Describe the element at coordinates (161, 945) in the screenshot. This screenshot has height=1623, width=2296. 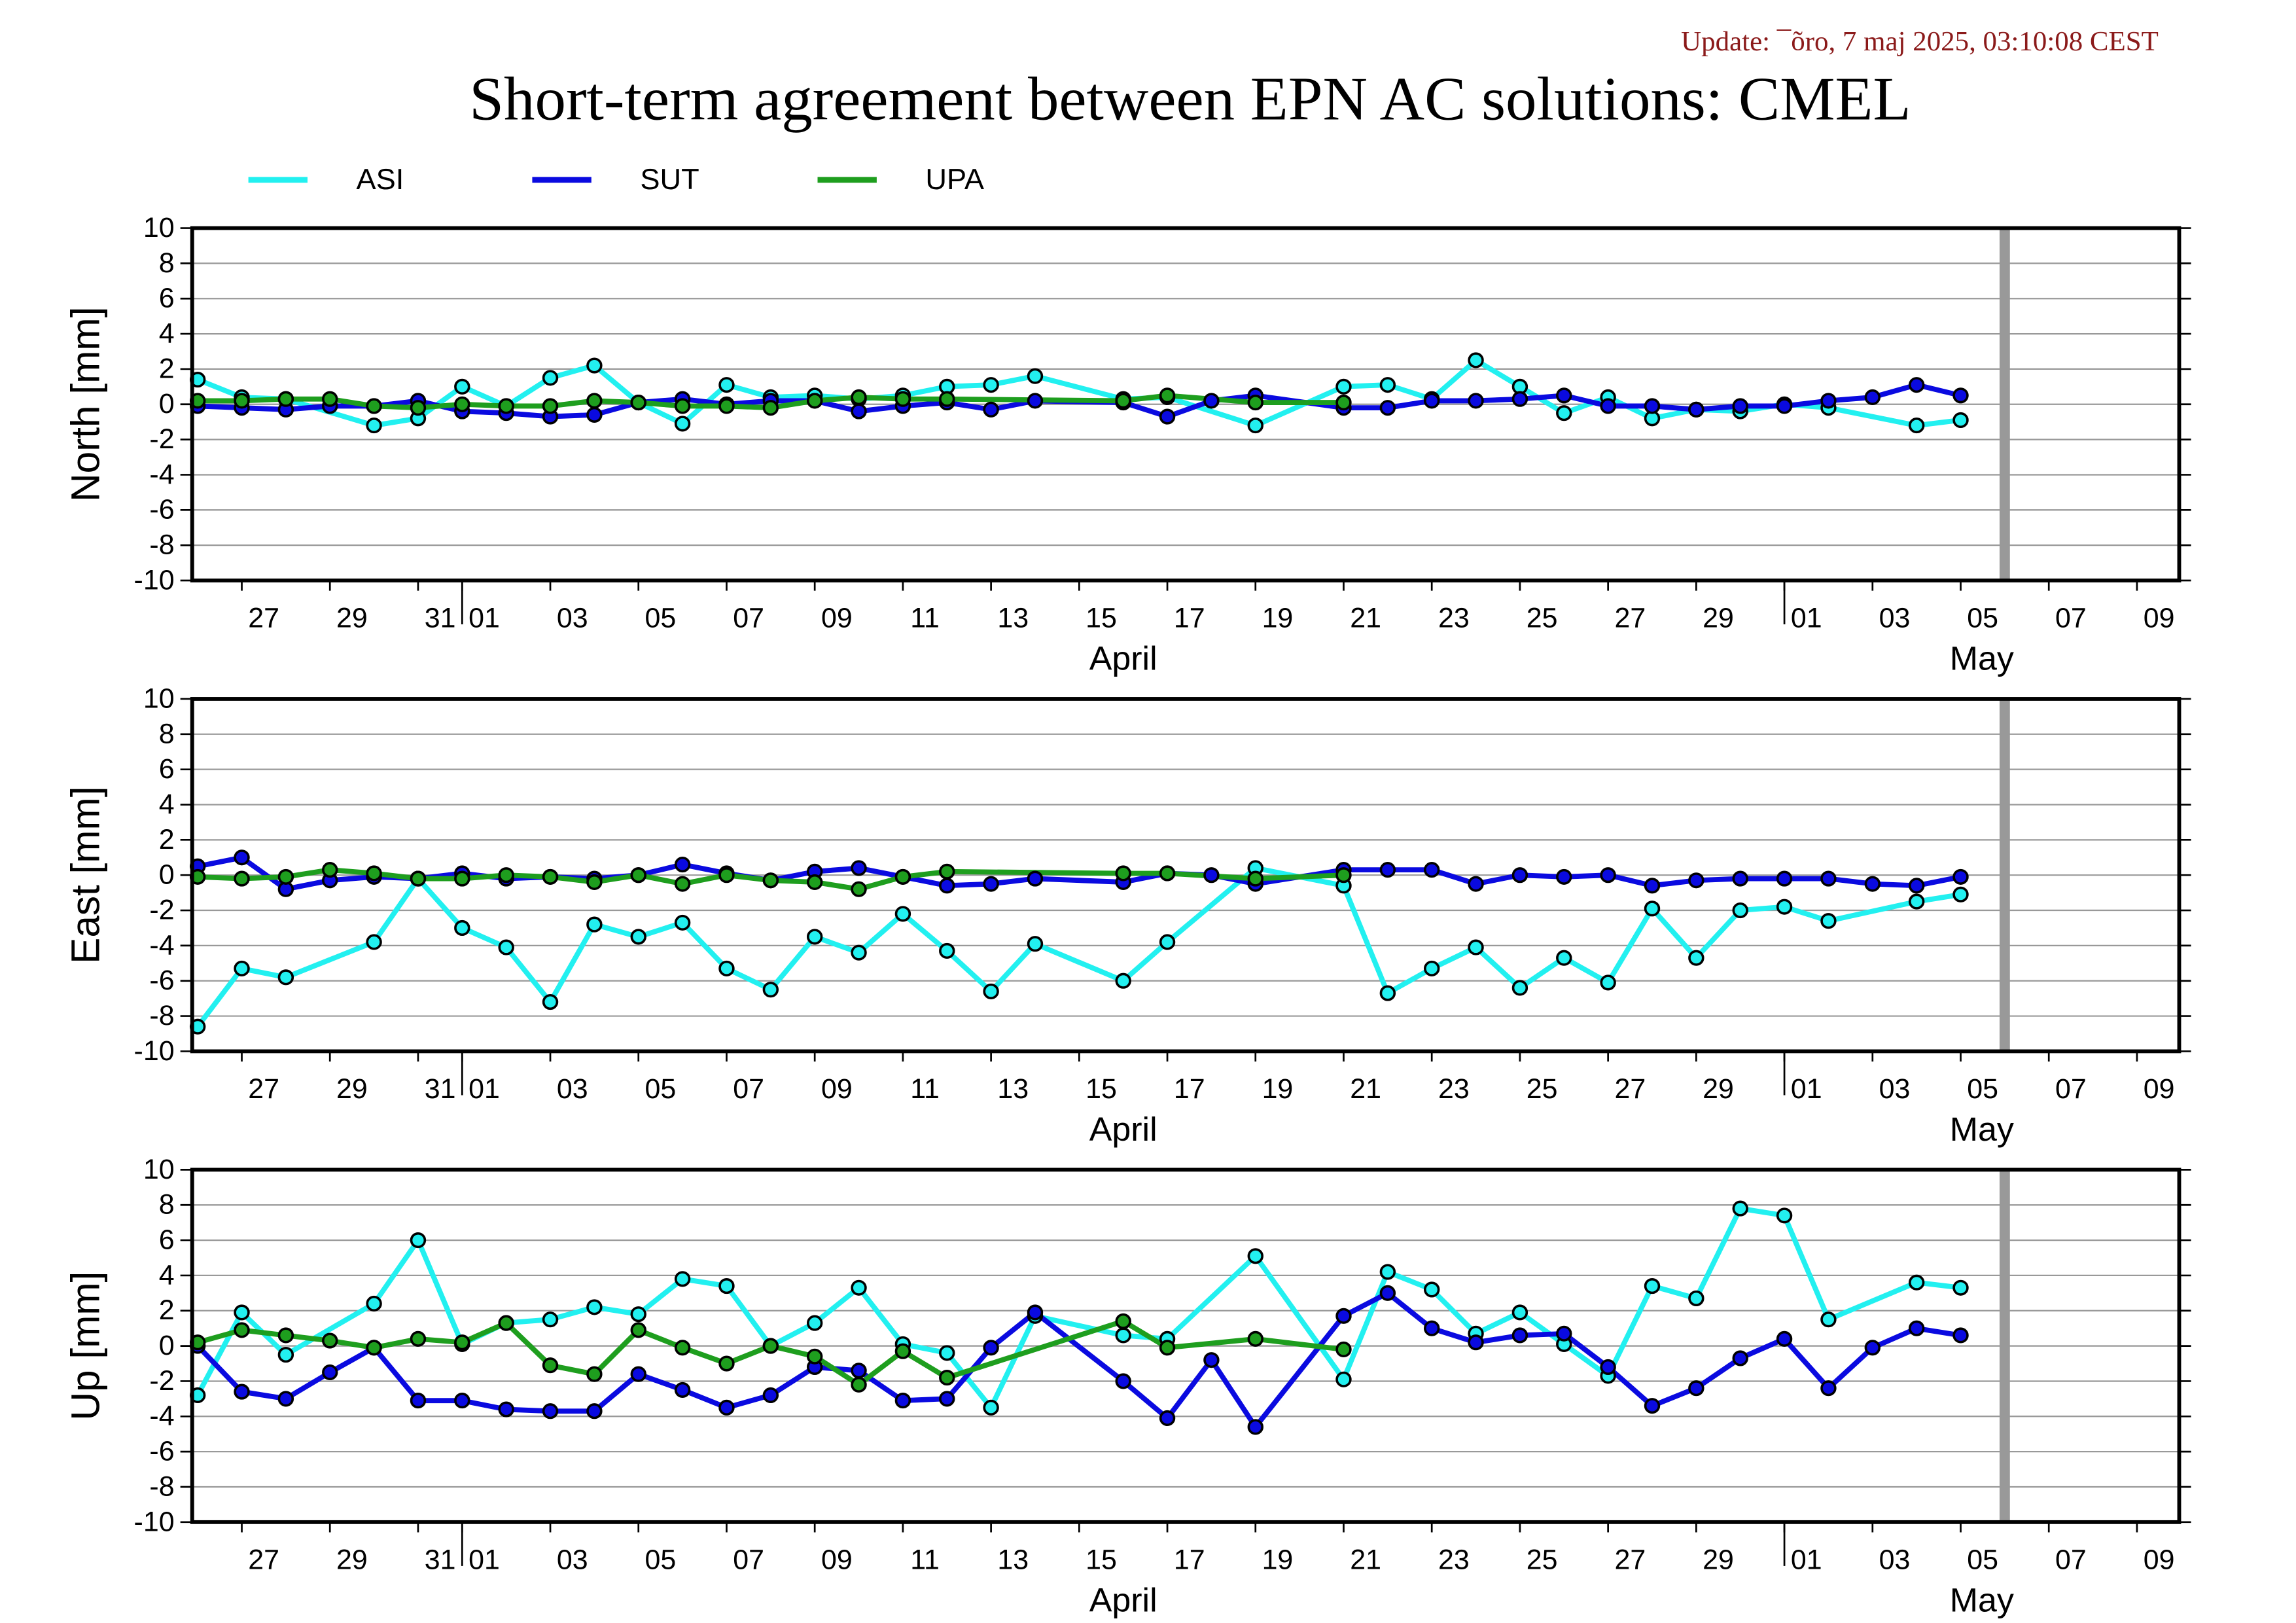
I see `y-tick-label: -4` at that location.